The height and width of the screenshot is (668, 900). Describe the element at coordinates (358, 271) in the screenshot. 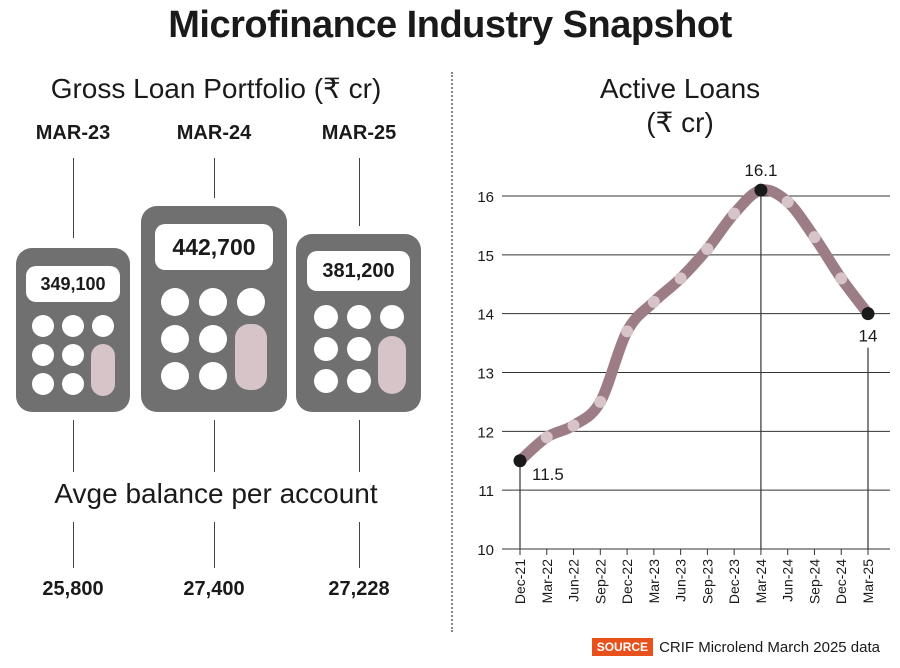

I see `gross-loan-value: 381,200` at that location.